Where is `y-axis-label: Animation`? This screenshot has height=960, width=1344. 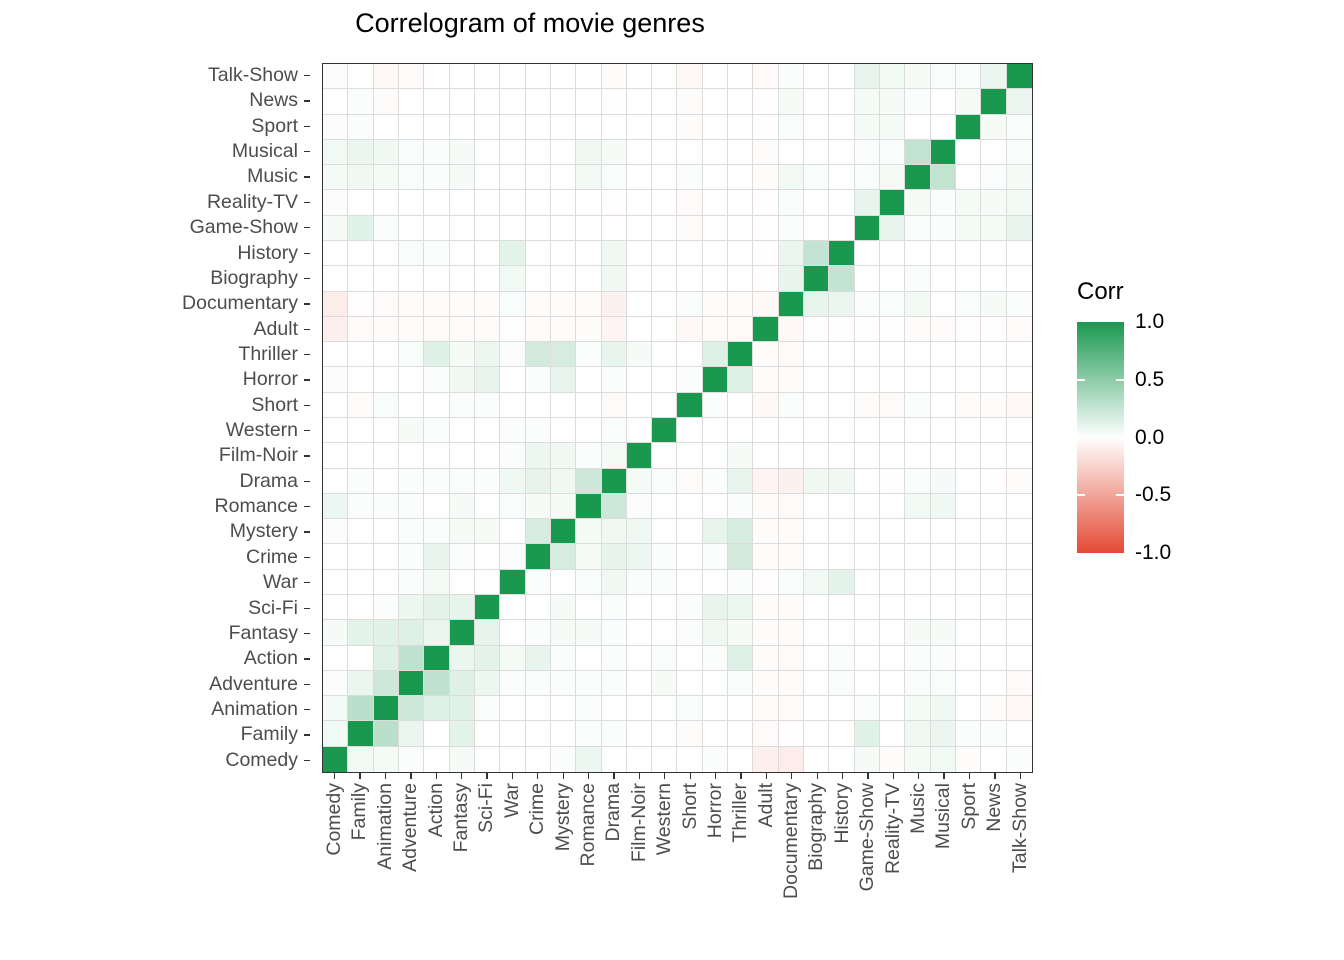
y-axis-label: Animation is located at coordinates (254, 708).